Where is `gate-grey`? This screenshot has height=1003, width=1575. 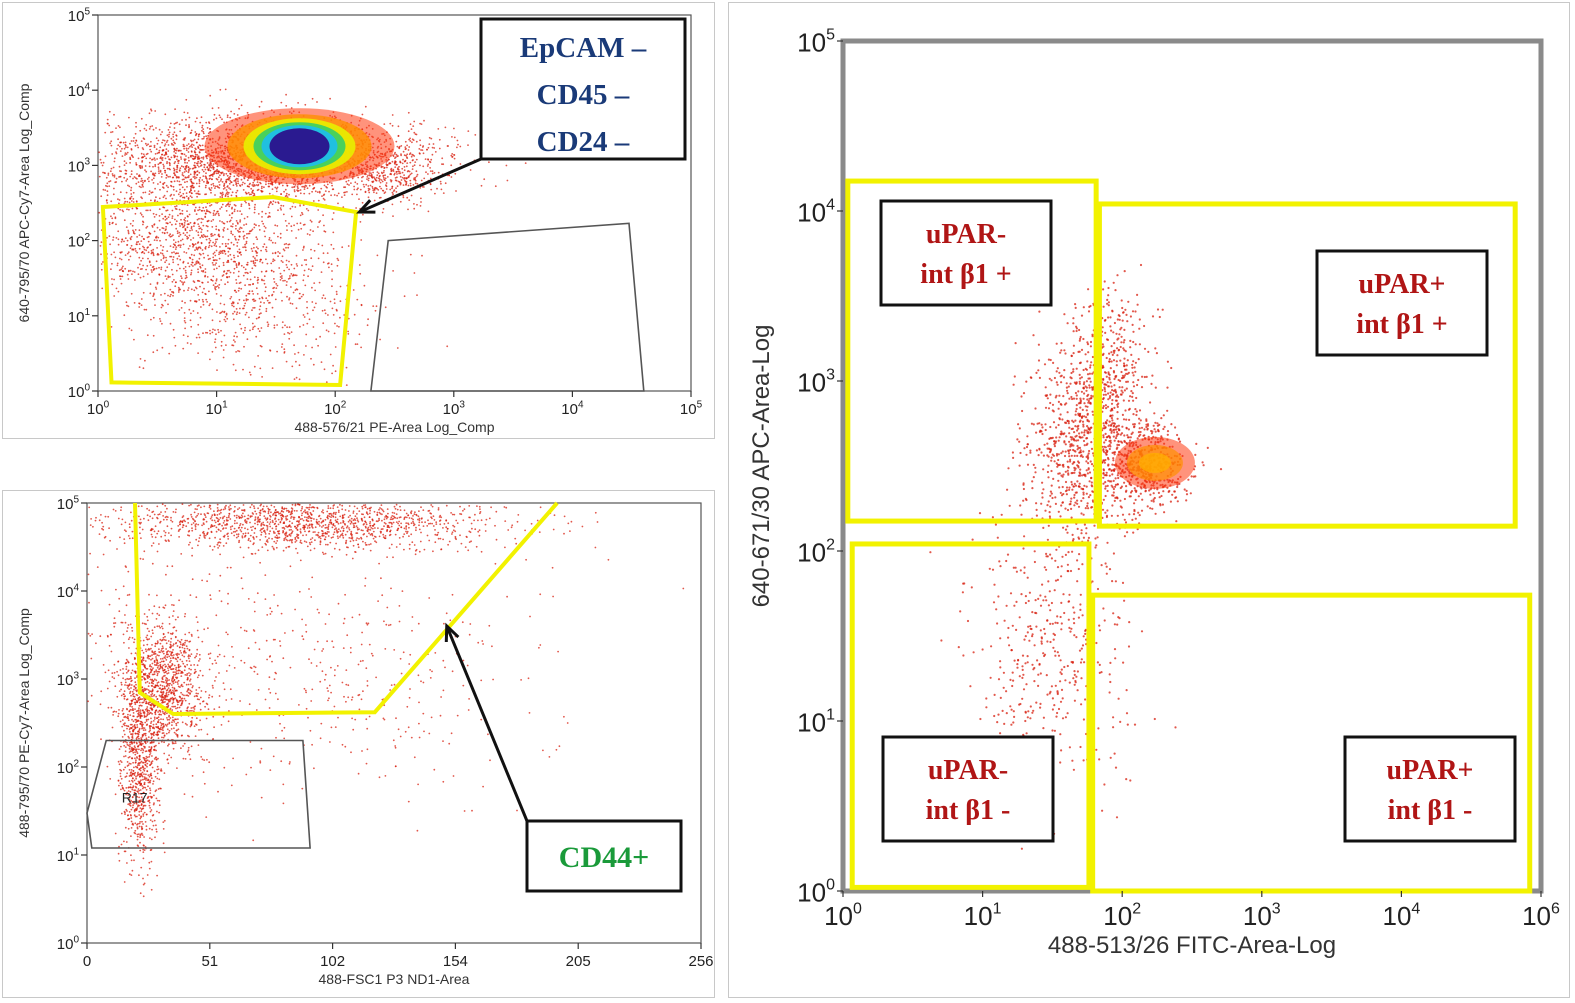
gate-grey is located at coordinates (507, 307).